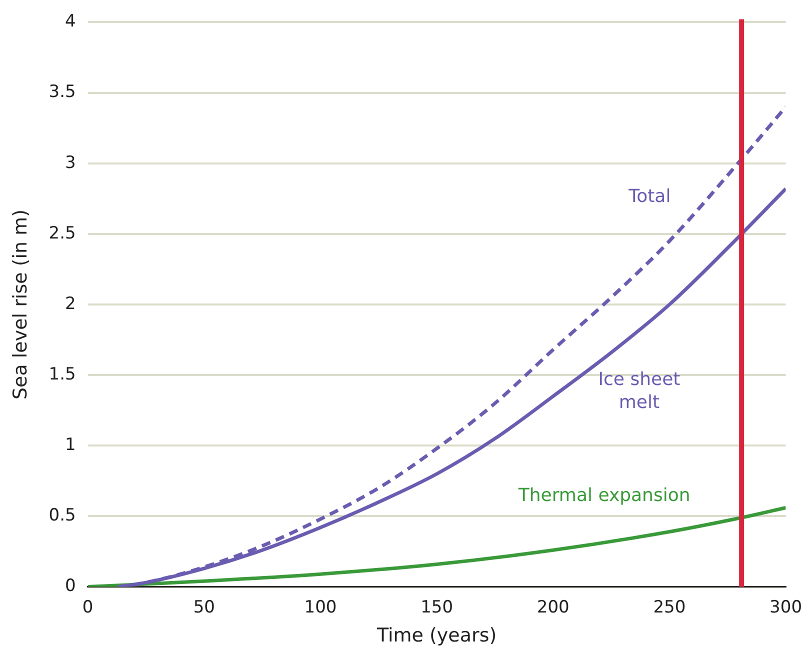 The width and height of the screenshot is (805, 662). What do you see at coordinates (553, 607) in the screenshot?
I see `x-tick-label: 200` at bounding box center [553, 607].